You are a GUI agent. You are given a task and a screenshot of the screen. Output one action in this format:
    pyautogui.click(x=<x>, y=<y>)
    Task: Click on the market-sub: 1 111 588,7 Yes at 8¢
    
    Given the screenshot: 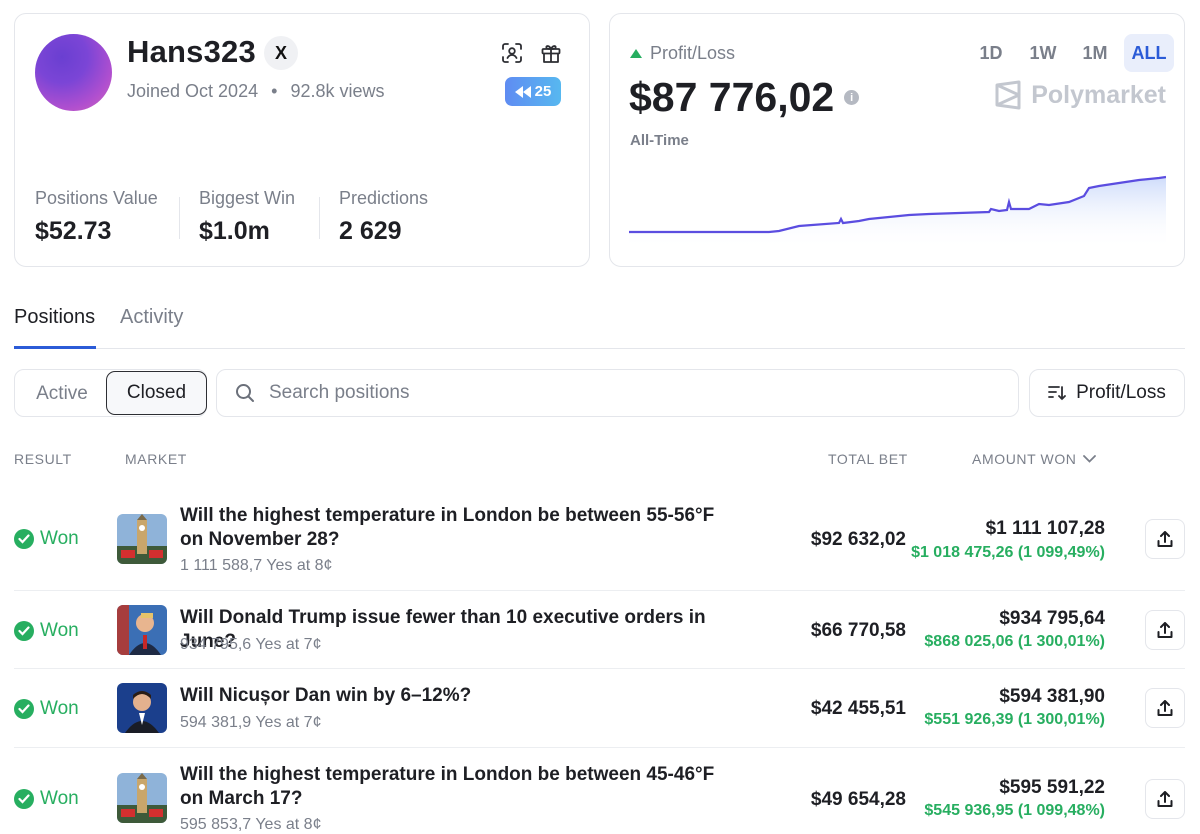 What is the action you would take?
    pyautogui.click(x=256, y=565)
    